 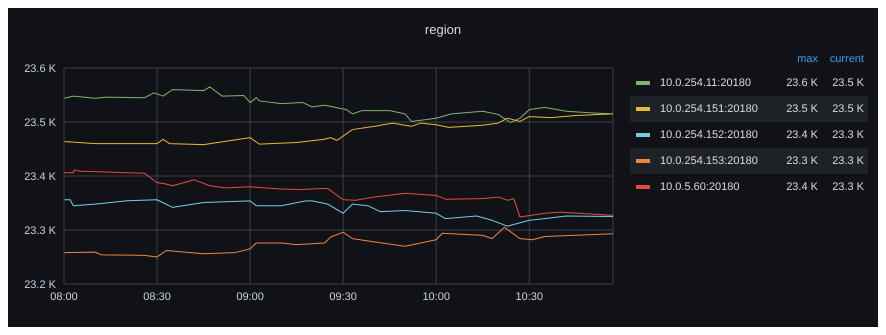 What do you see at coordinates (801, 83) in the screenshot?
I see `text: 23.6 K` at bounding box center [801, 83].